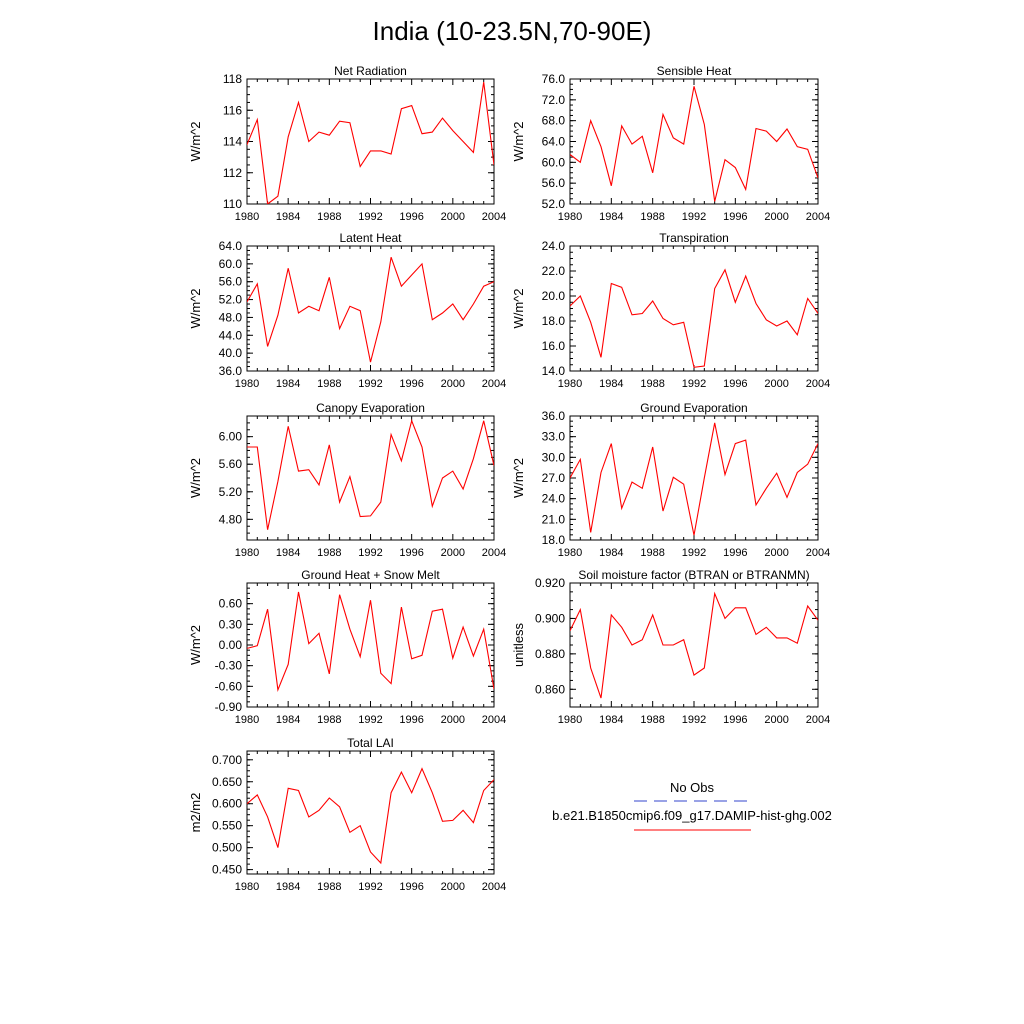 The height and width of the screenshot is (1024, 1024). What do you see at coordinates (231, 604) in the screenshot?
I see `y-tick-label: 0.60` at bounding box center [231, 604].